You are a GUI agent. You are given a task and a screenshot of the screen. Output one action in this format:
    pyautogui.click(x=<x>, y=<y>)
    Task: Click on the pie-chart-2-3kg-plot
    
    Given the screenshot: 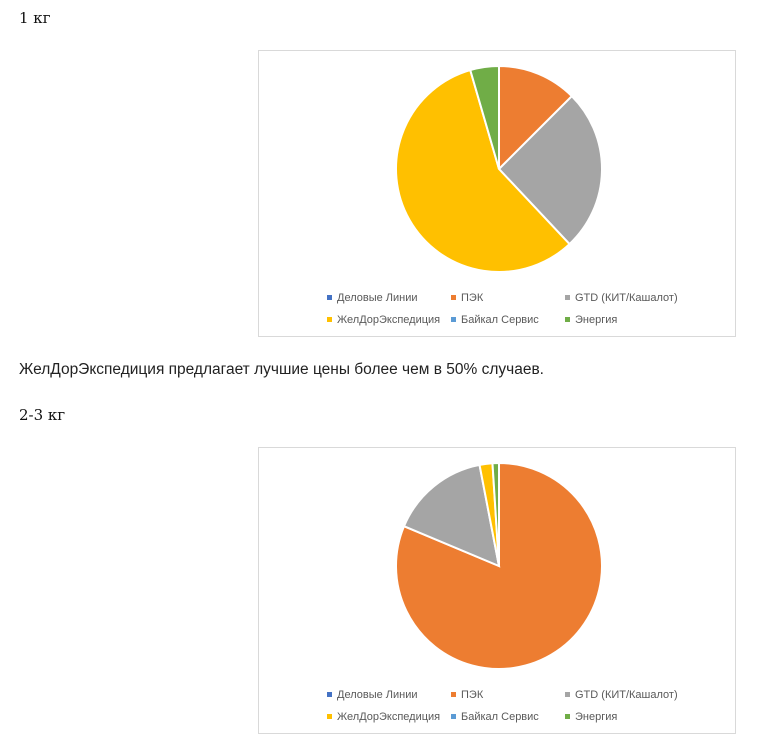 What is the action you would take?
    pyautogui.click(x=499, y=565)
    